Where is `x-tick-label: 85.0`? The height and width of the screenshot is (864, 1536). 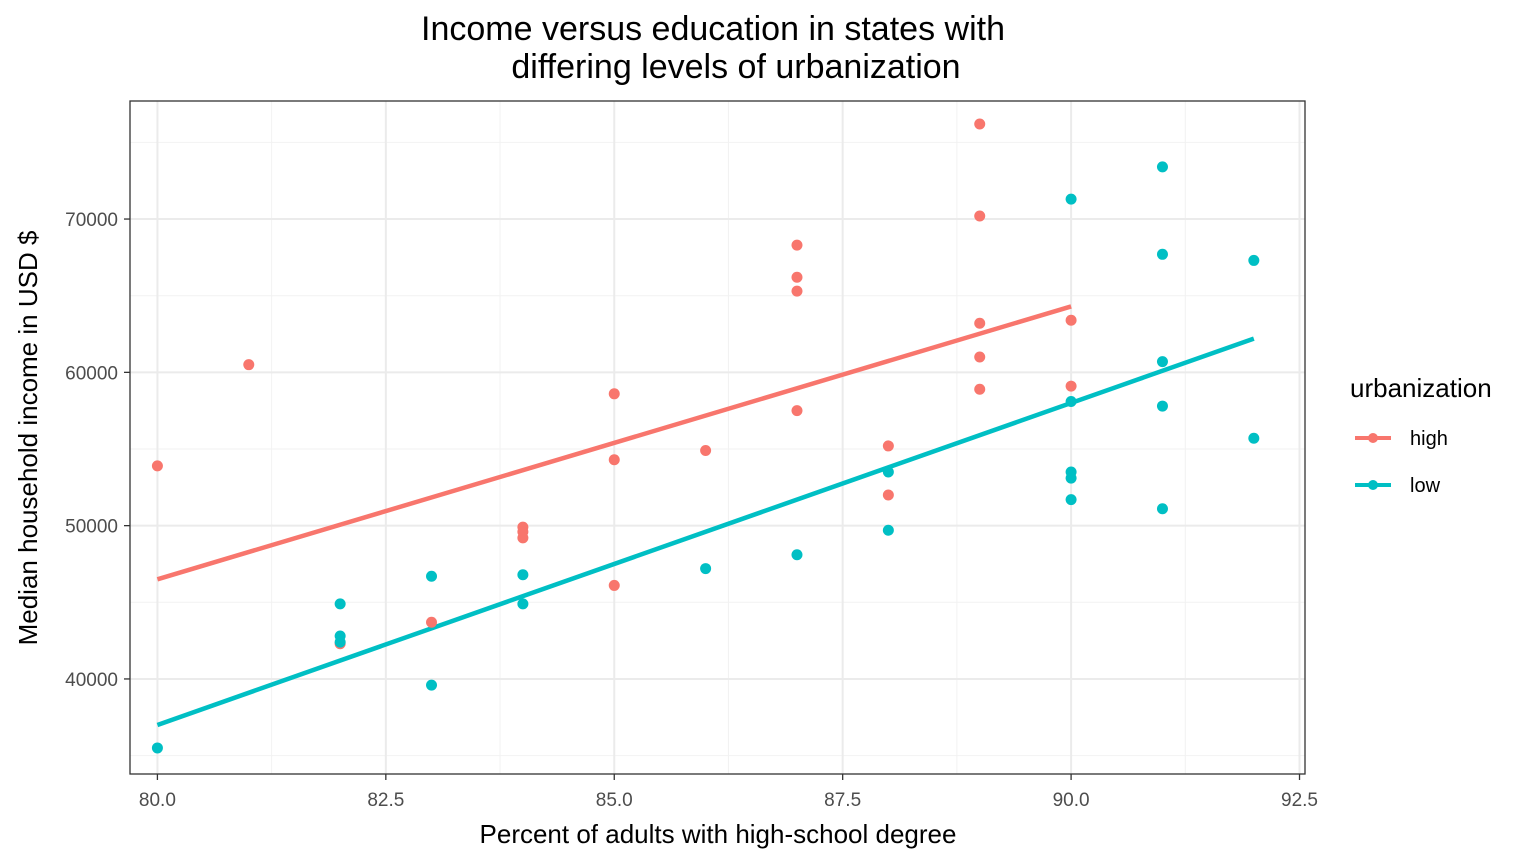 x-tick-label: 85.0 is located at coordinates (614, 800).